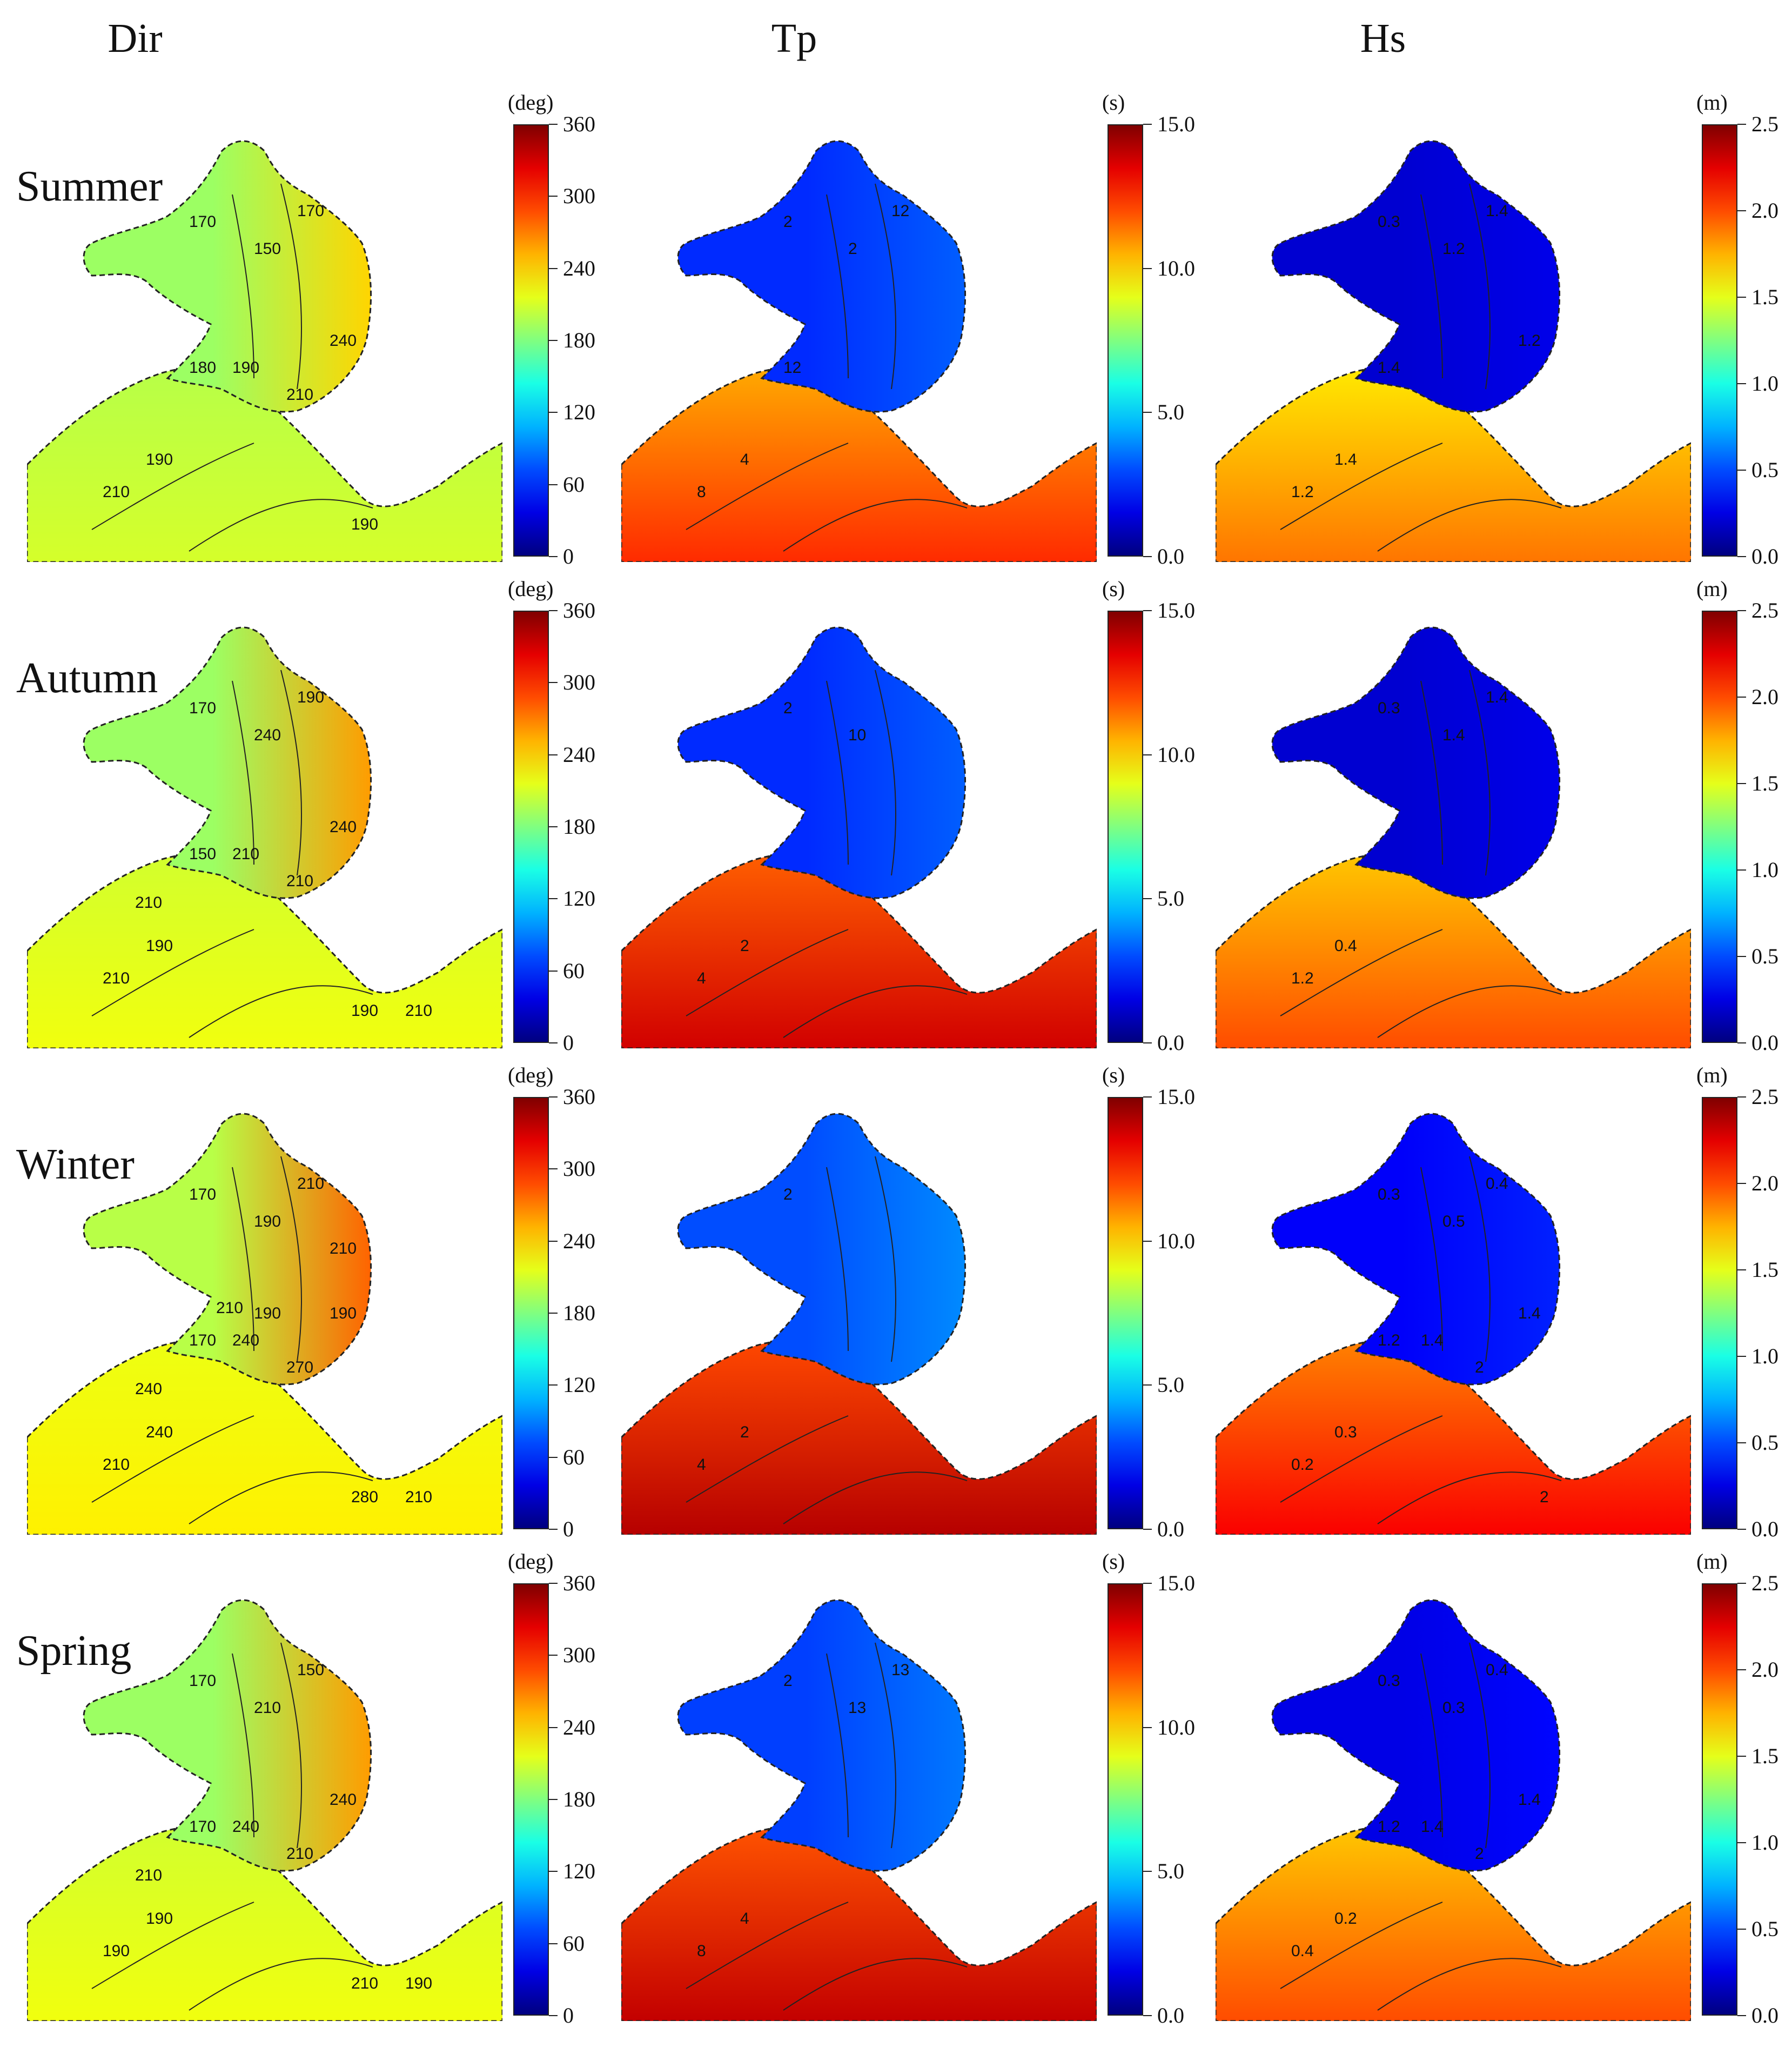  Describe the element at coordinates (579, 754) in the screenshot. I see `colorbar-tick-label: 240` at that location.